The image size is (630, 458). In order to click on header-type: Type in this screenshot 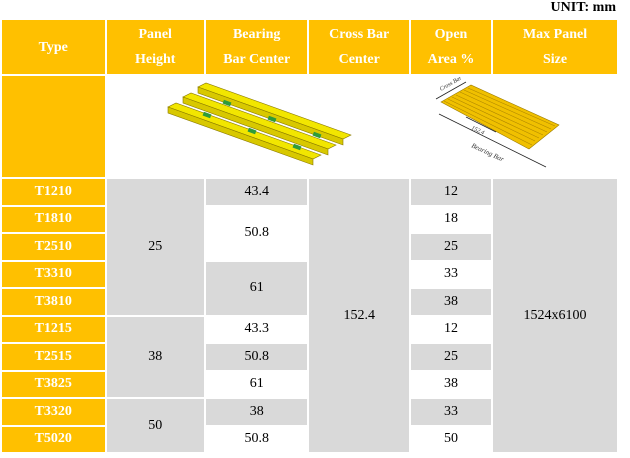, I will do `click(53, 47)`.